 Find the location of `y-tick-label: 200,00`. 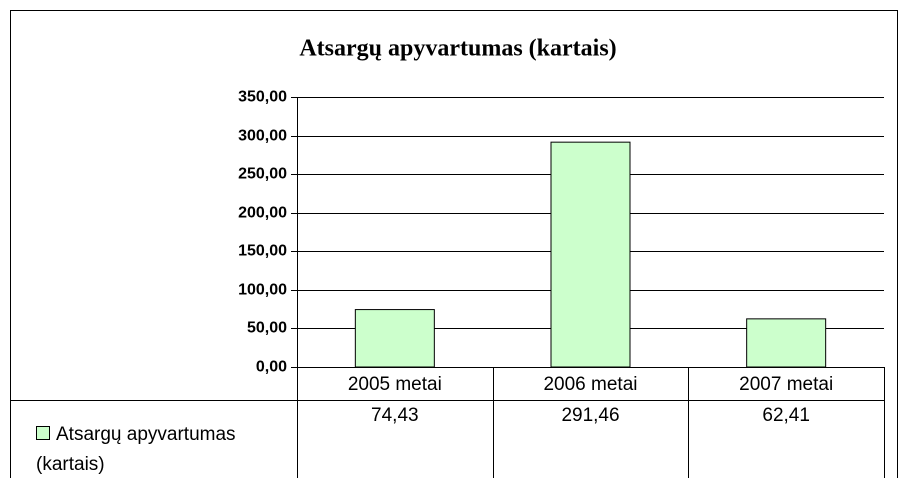

y-tick-label: 200,00 is located at coordinates (262, 213).